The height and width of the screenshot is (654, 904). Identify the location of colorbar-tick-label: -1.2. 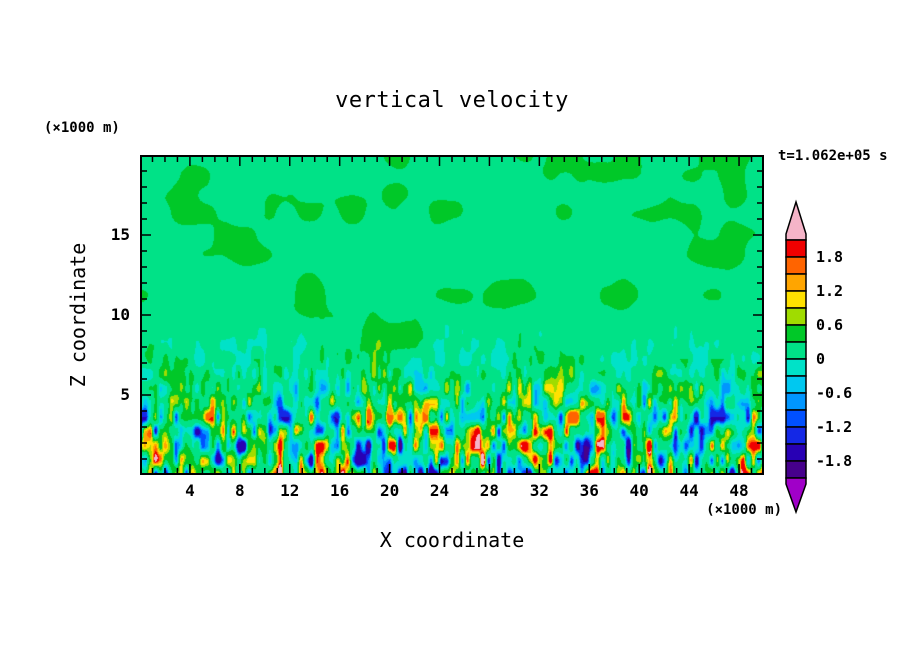
(834, 427).